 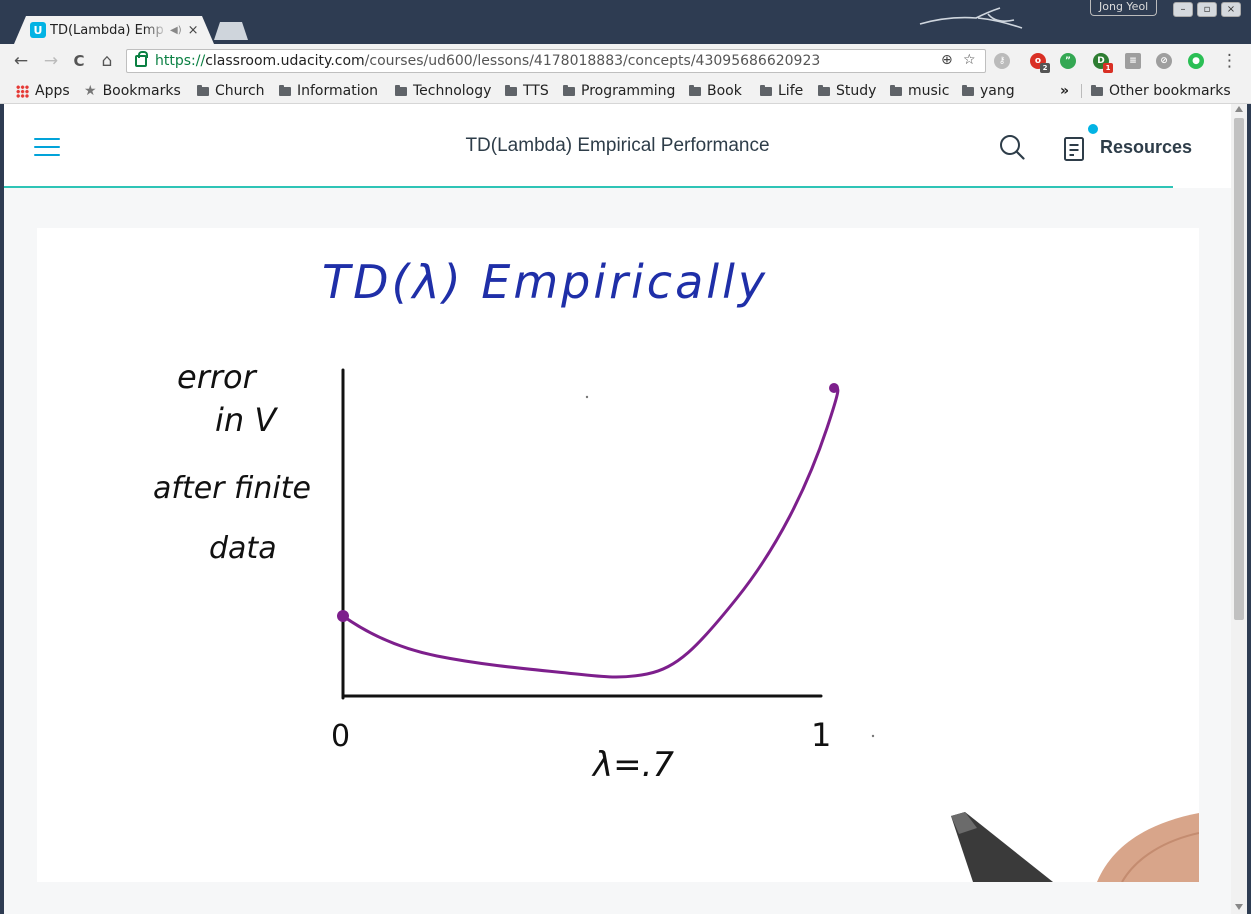 I want to click on bookmark-folder-technology: Technology, so click(x=443, y=91).